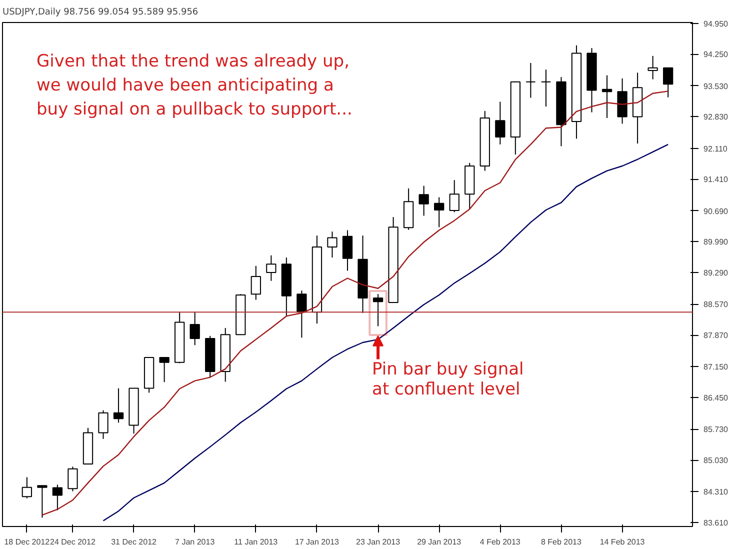 The image size is (730, 549). I want to click on y-tick-label: 92.830, so click(716, 117).